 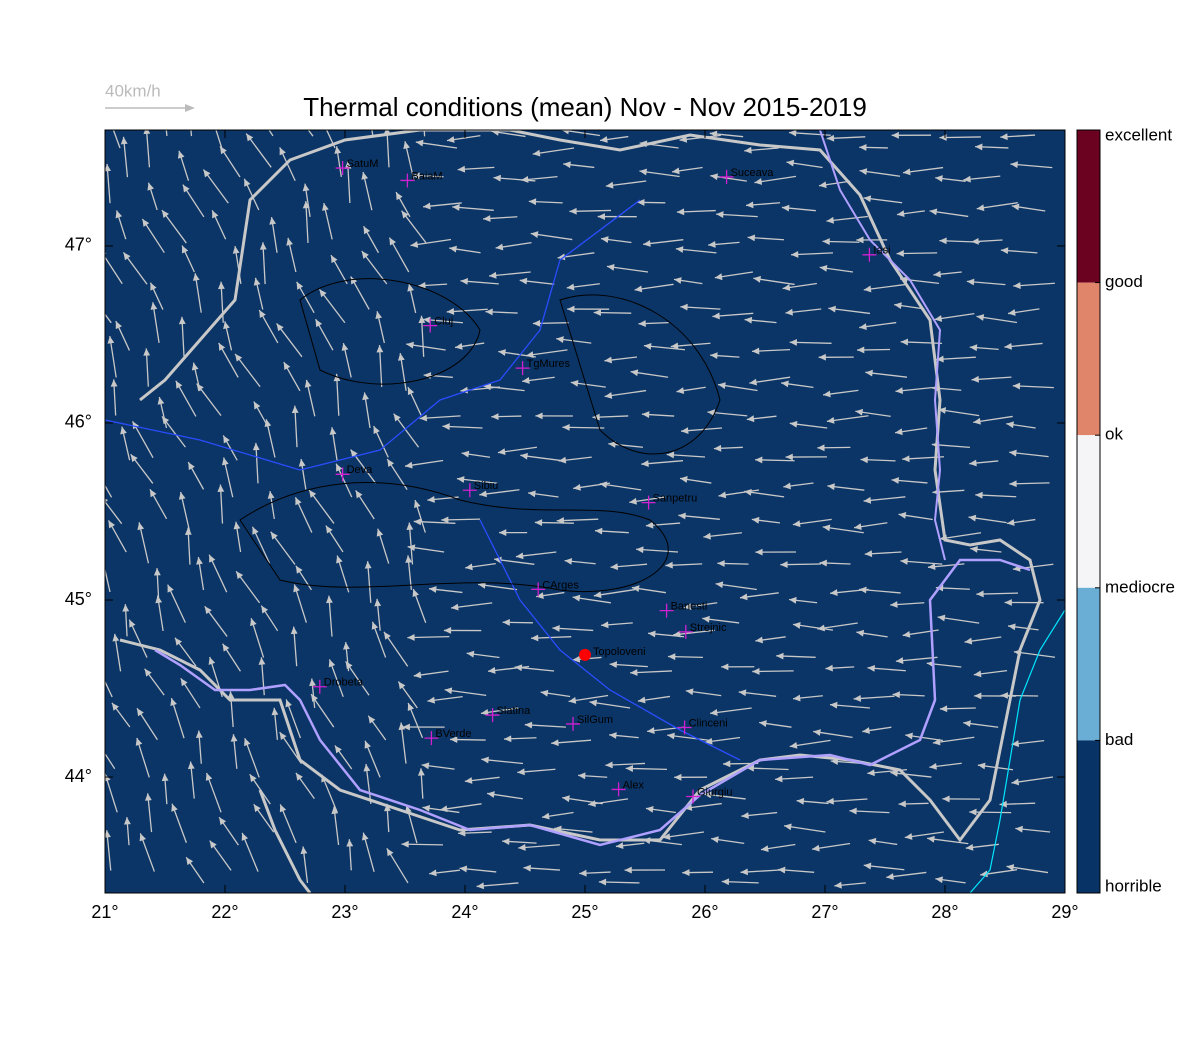 What do you see at coordinates (714, 792) in the screenshot?
I see `station-label: Giurgiu` at bounding box center [714, 792].